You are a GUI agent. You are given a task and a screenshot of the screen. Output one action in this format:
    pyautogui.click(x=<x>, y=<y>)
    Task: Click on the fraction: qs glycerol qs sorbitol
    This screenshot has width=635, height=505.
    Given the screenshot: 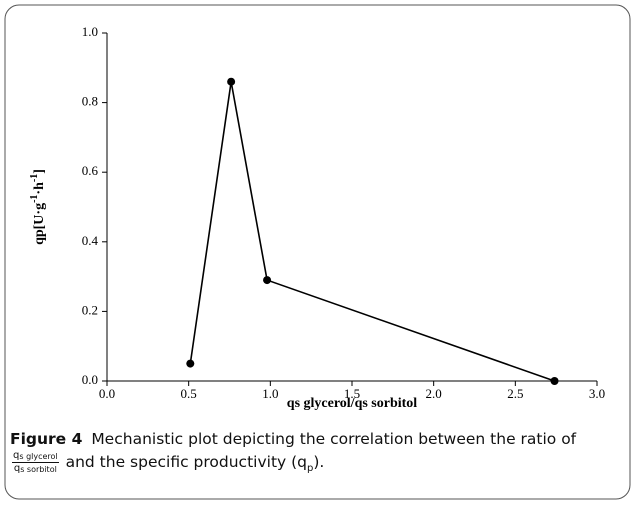 What is the action you would take?
    pyautogui.click(x=35, y=462)
    